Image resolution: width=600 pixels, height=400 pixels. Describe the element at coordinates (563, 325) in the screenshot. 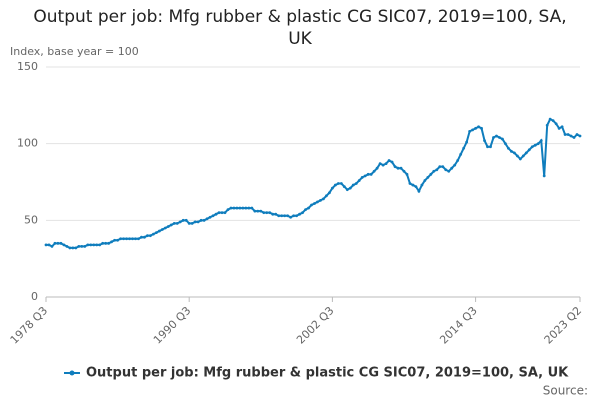

I see `x-tick-label: 2023 Q2` at that location.